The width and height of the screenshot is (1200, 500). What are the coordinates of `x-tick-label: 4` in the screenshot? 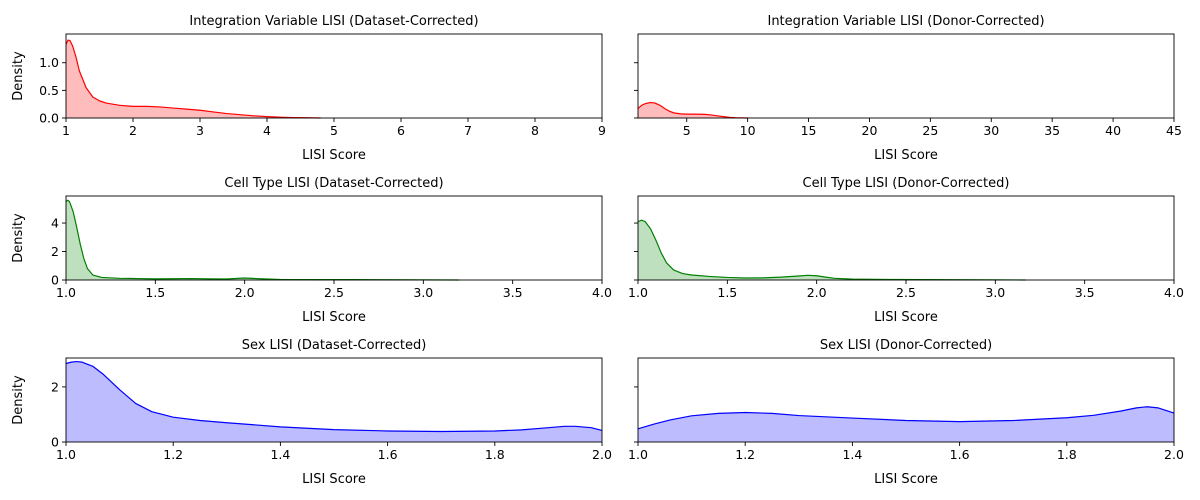 It's located at (267, 130).